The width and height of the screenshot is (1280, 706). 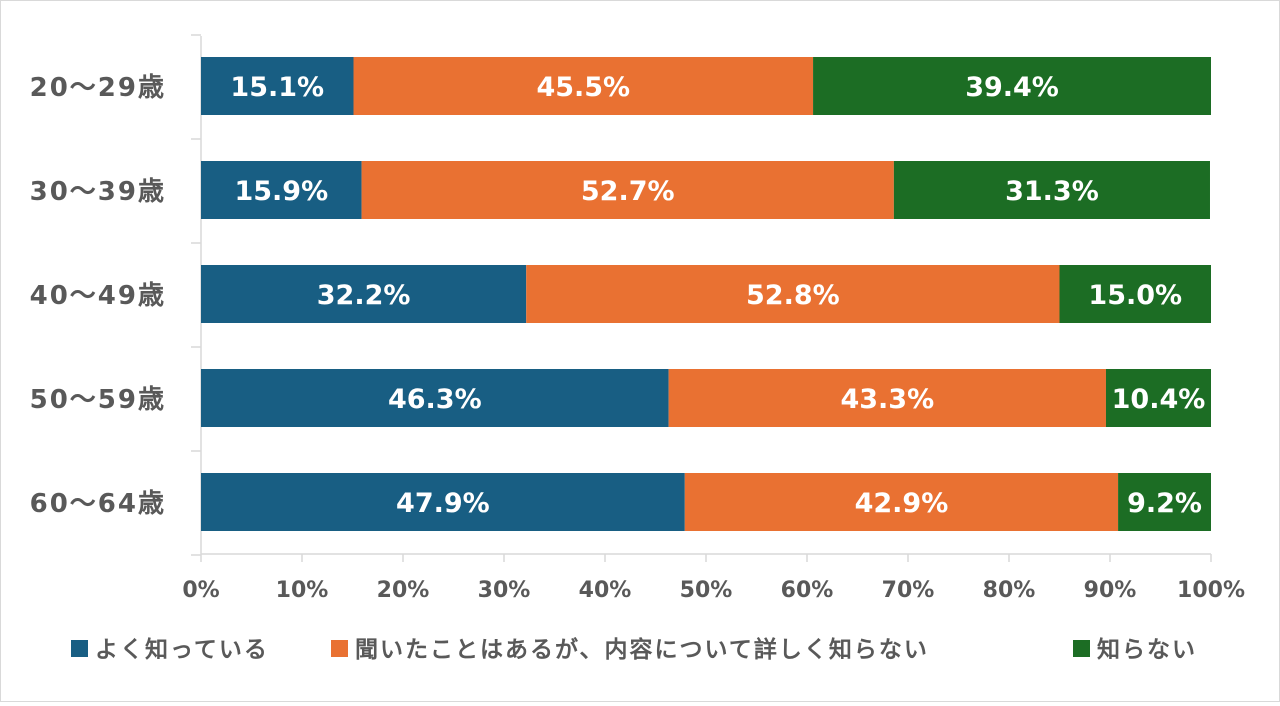 I want to click on x-tick-label: 40%, so click(x=605, y=590).